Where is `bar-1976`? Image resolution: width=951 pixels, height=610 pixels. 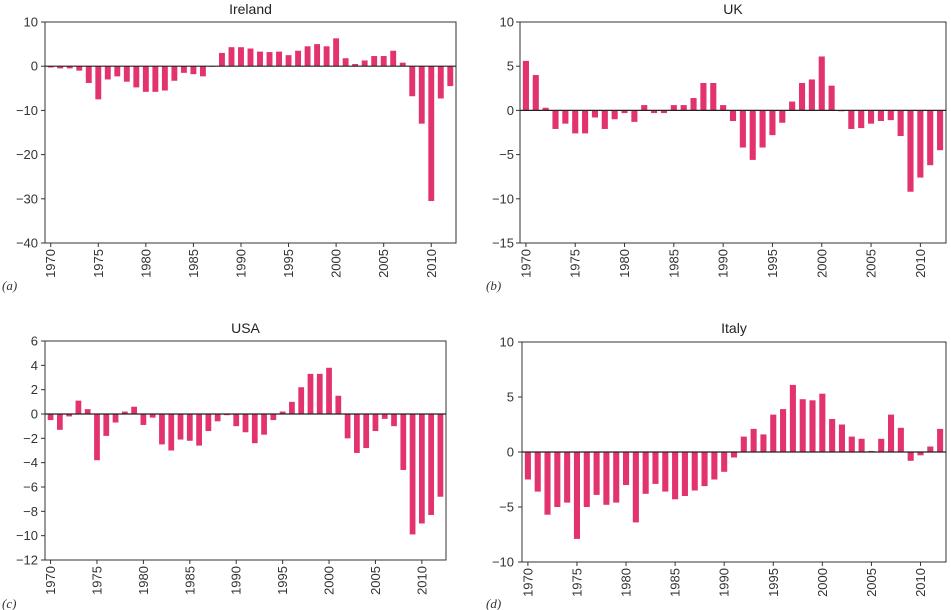 bar-1976 is located at coordinates (586, 479).